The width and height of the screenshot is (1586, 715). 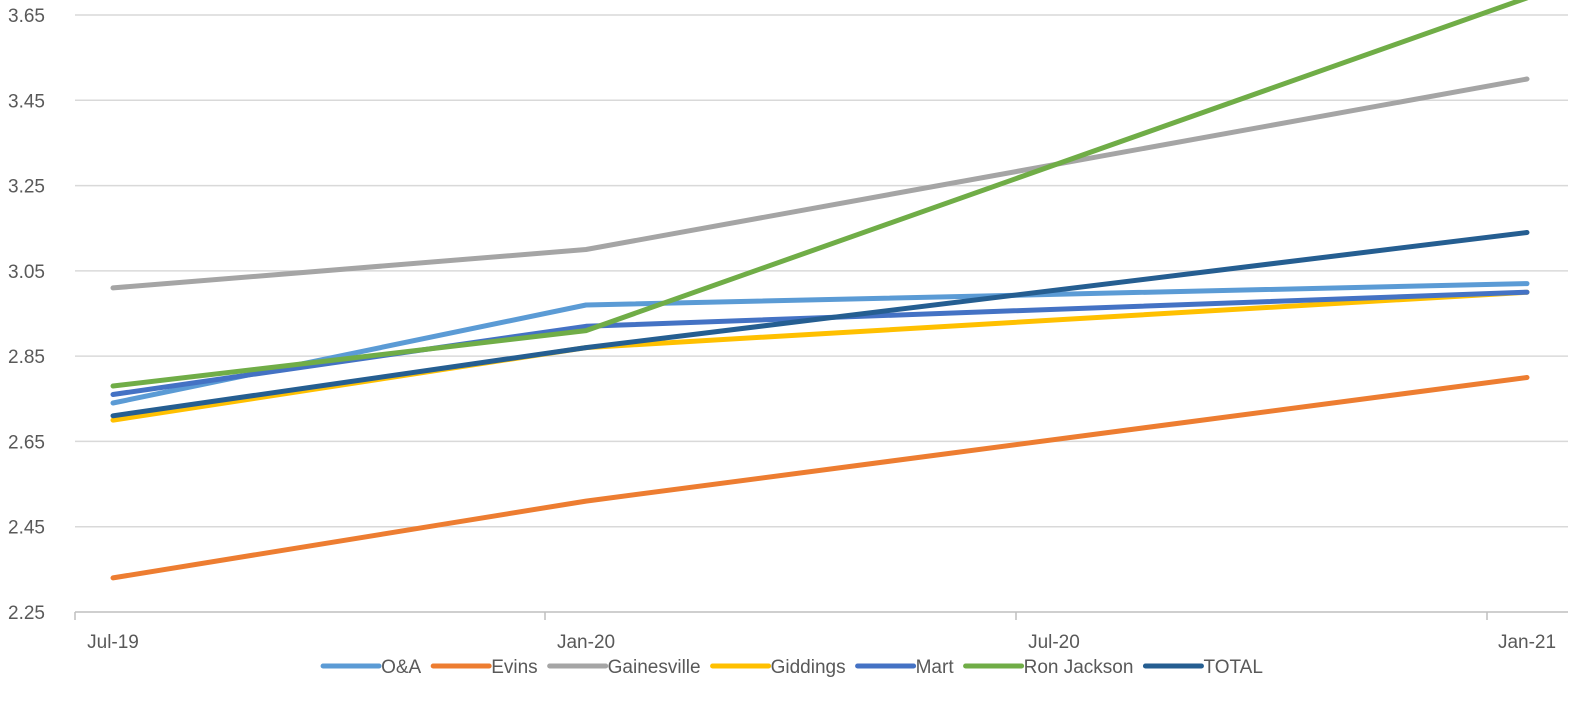 What do you see at coordinates (935, 667) in the screenshot?
I see `legend-label: Mart` at bounding box center [935, 667].